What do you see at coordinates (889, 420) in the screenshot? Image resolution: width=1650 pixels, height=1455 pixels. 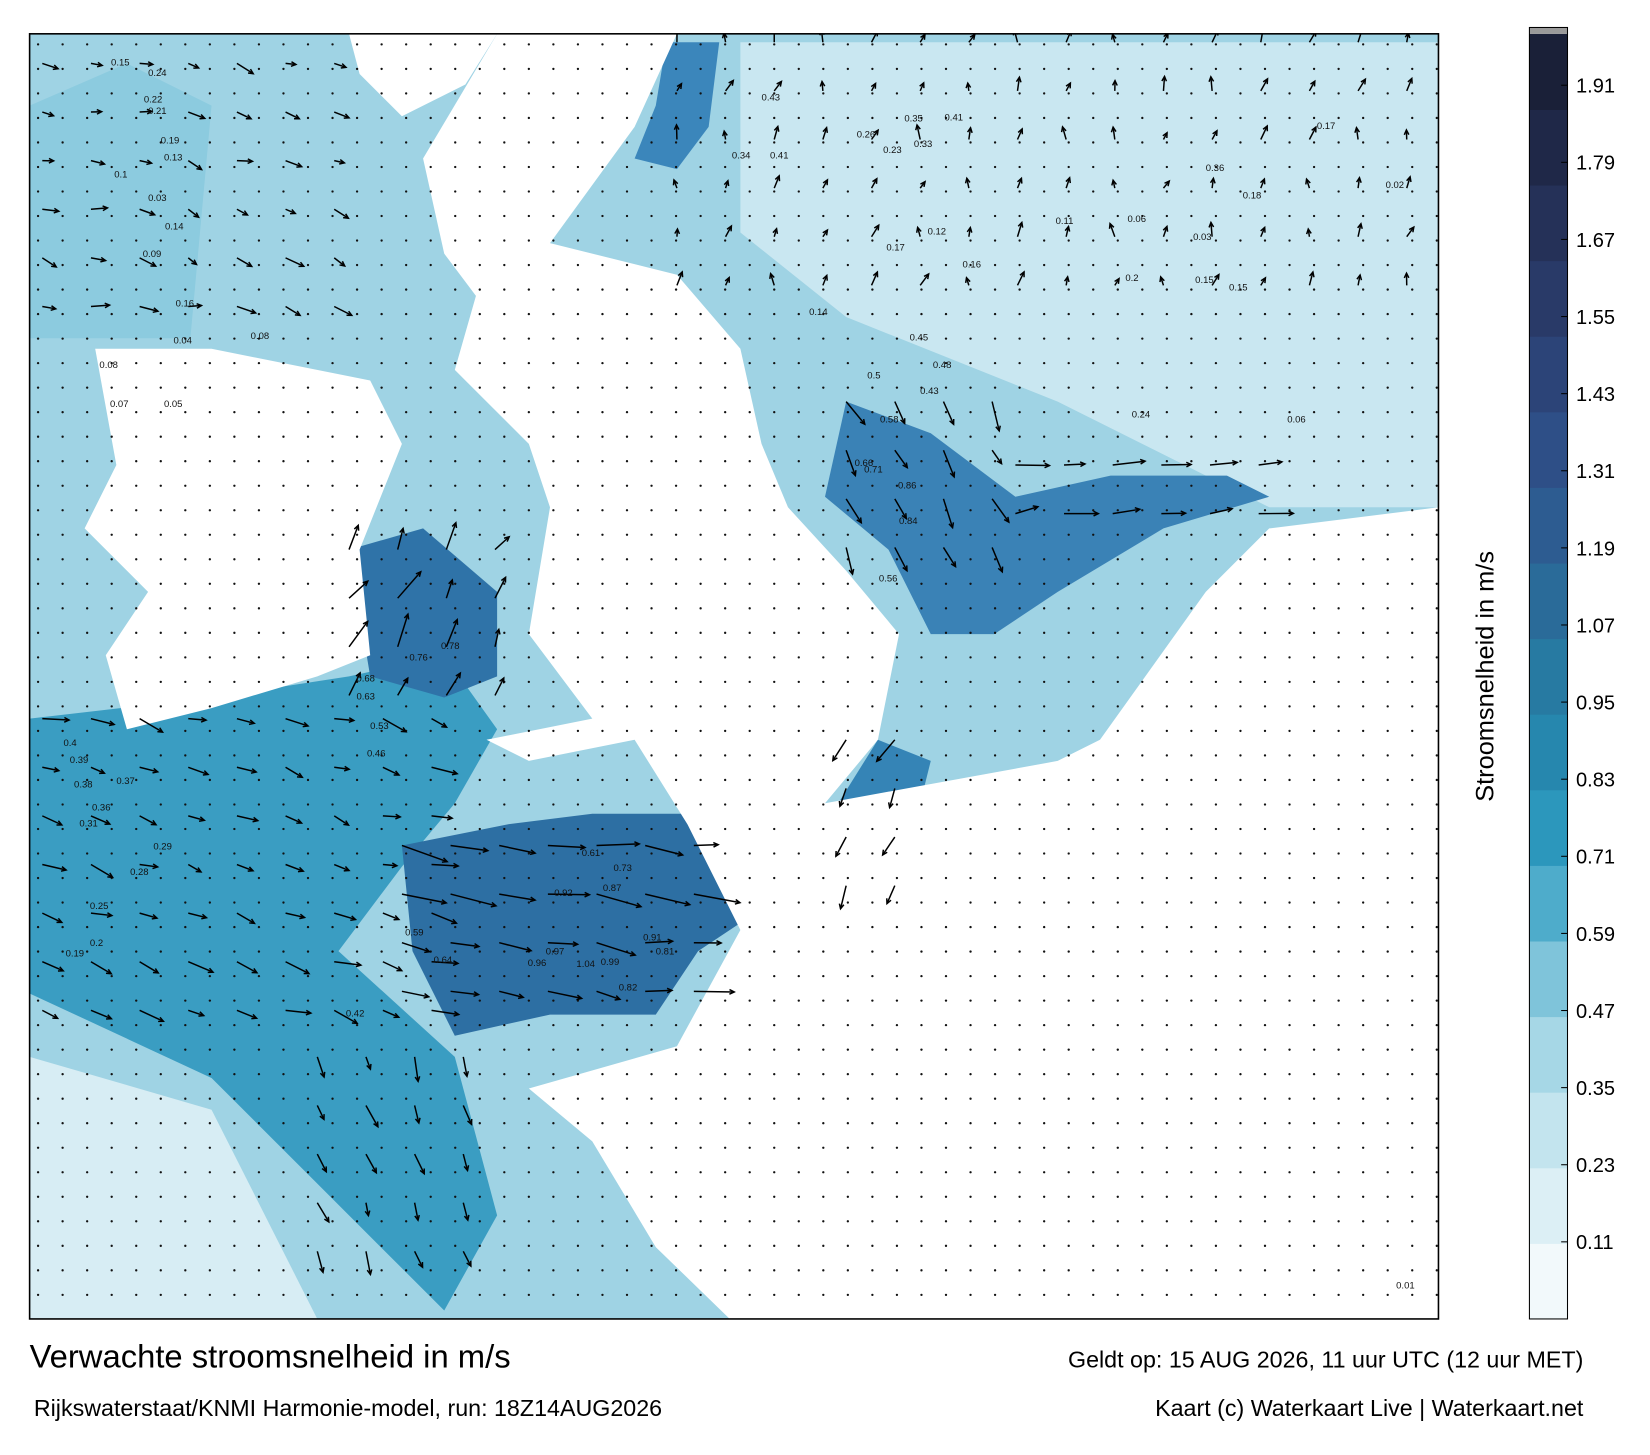 I see `speed-label: 0.58` at bounding box center [889, 420].